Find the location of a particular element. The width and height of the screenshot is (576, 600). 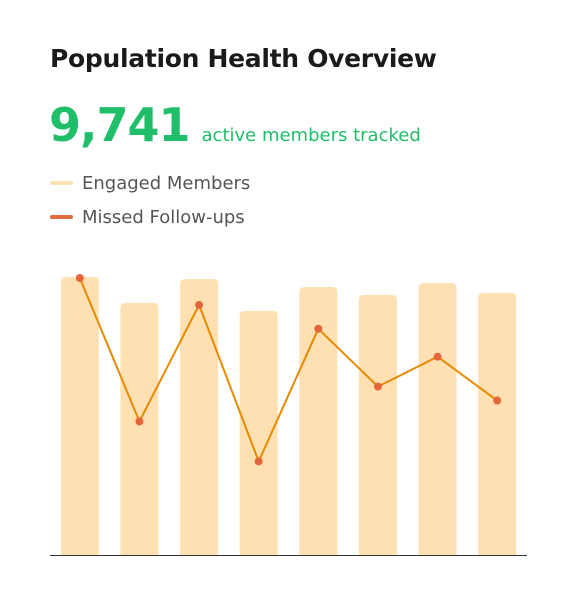

kpi-label: active members tracked is located at coordinates (311, 135).